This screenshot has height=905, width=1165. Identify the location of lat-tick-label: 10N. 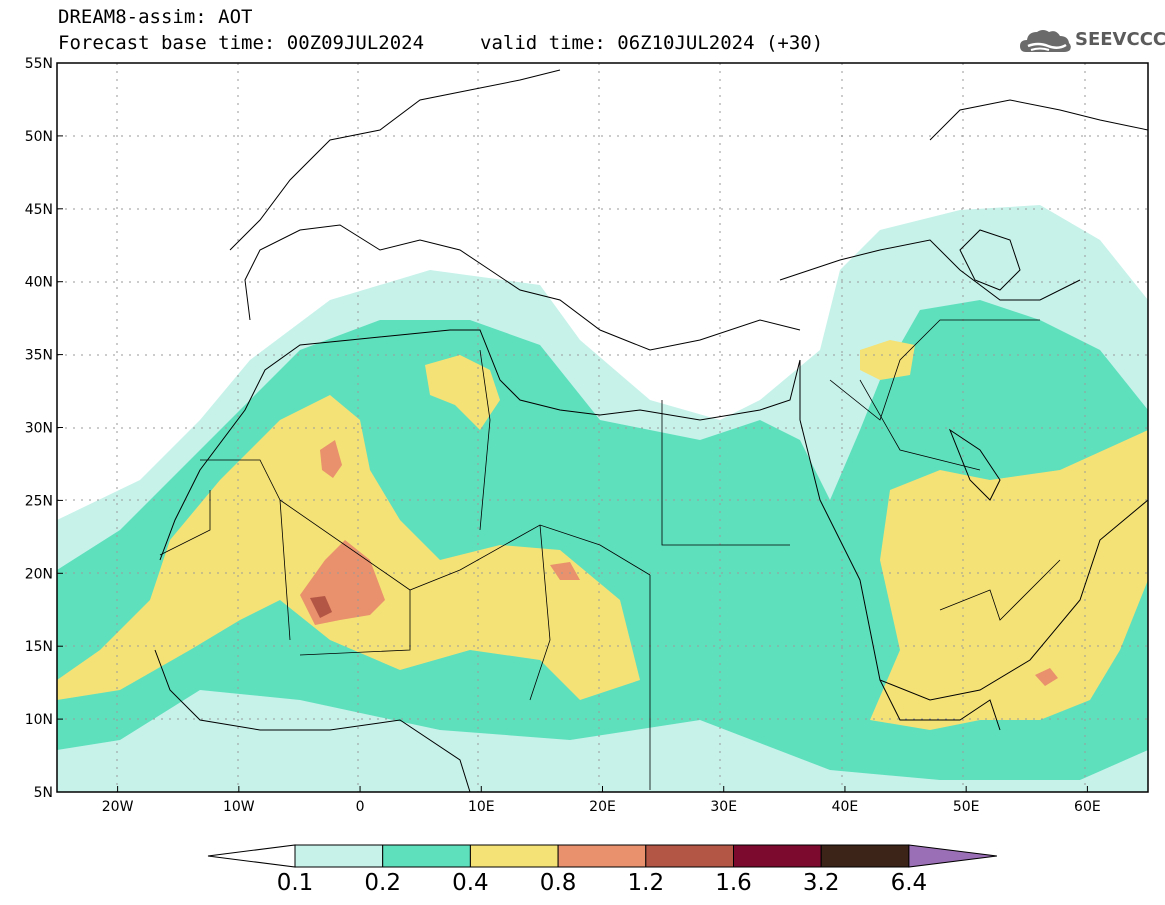
(39, 720).